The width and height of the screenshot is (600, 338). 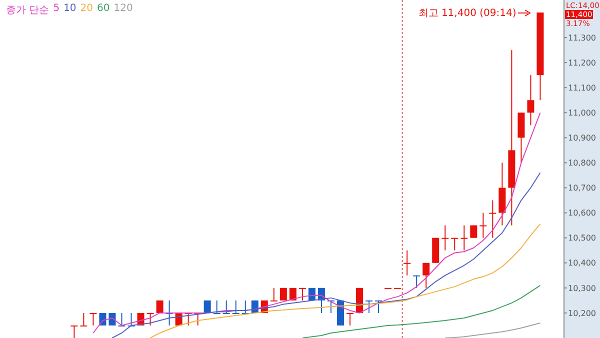 What do you see at coordinates (582, 263) in the screenshot?
I see `y-tick-label: 10,400` at bounding box center [582, 263].